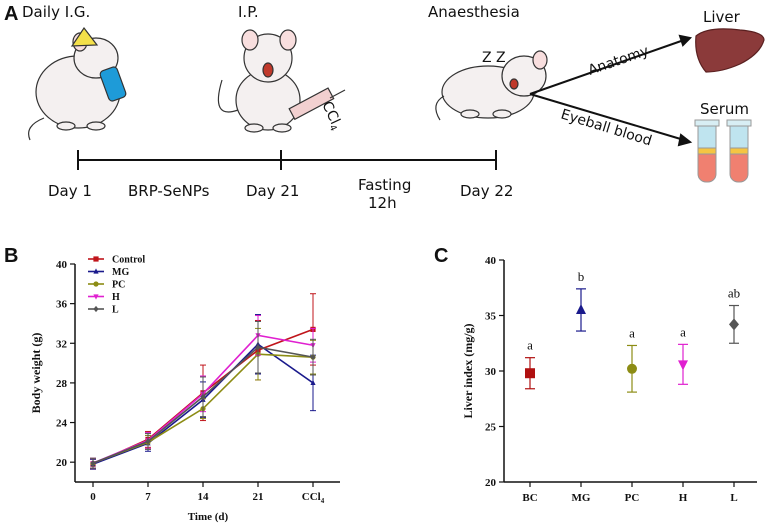 The image size is (768, 524). Describe the element at coordinates (287, 160) in the screenshot. I see `timeline` at that location.